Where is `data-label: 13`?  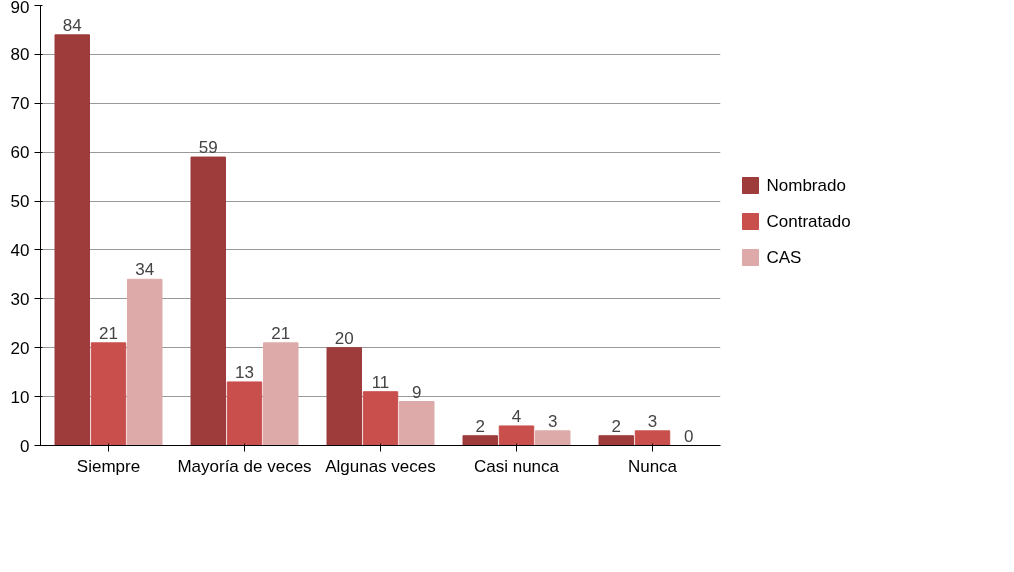 data-label: 13 is located at coordinates (244, 372).